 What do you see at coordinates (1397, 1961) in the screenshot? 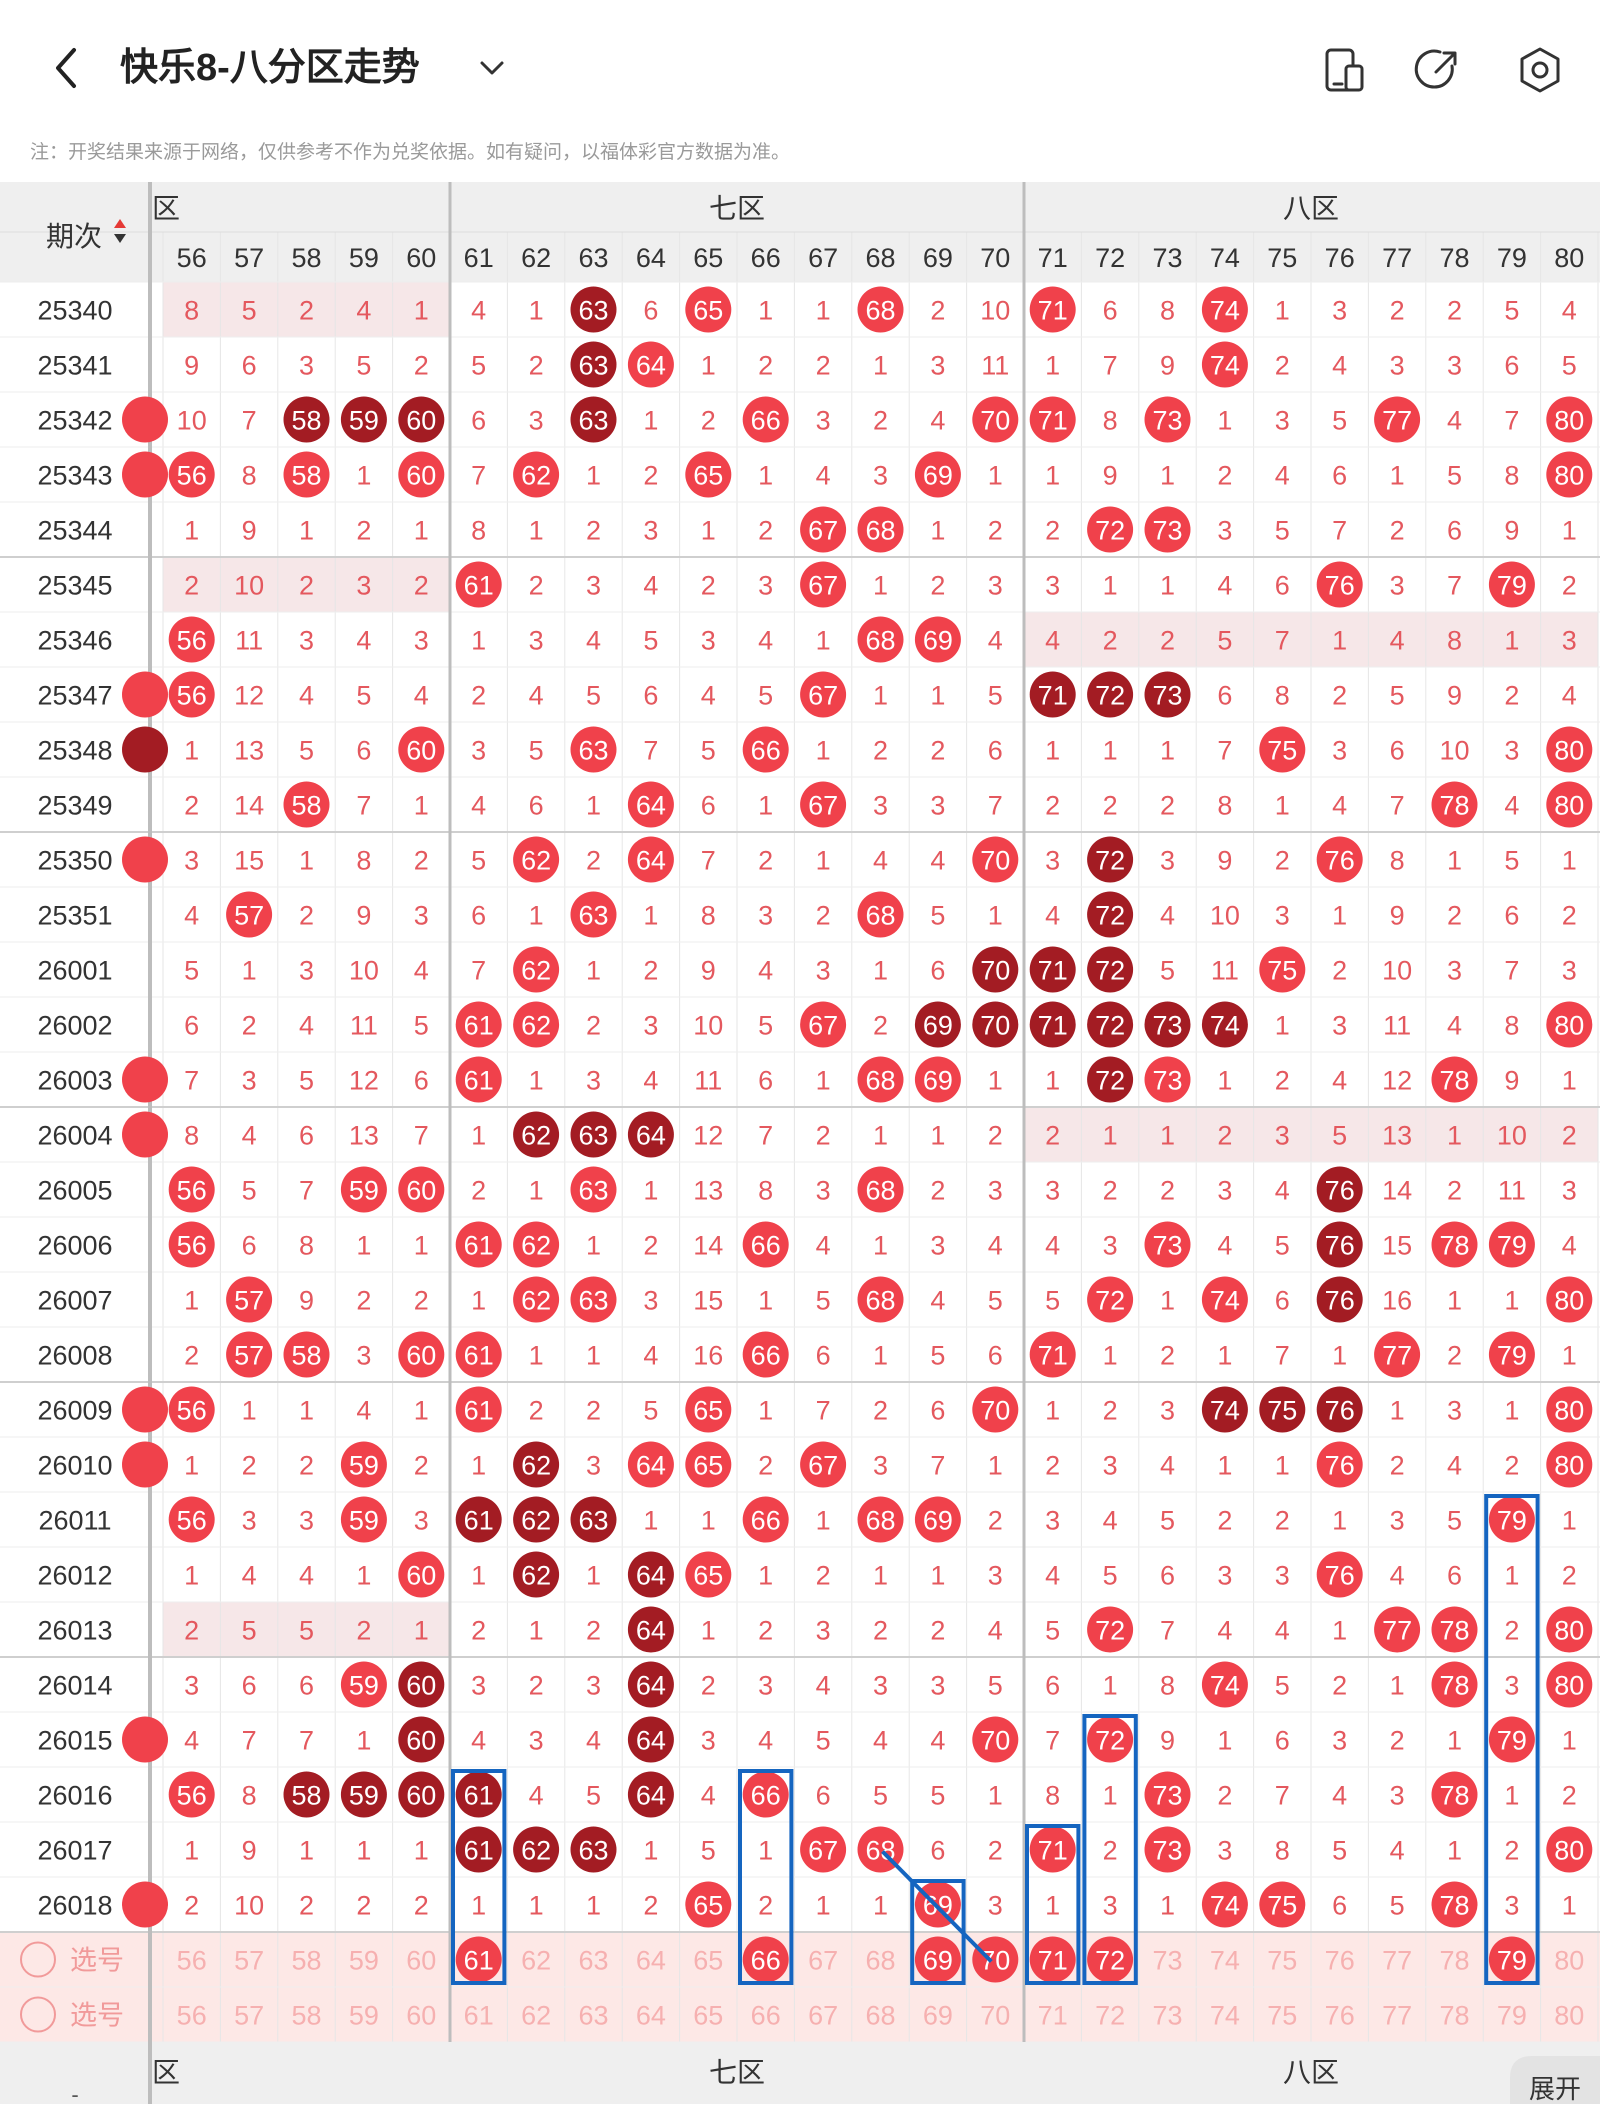
I see `select-option: 77` at bounding box center [1397, 1961].